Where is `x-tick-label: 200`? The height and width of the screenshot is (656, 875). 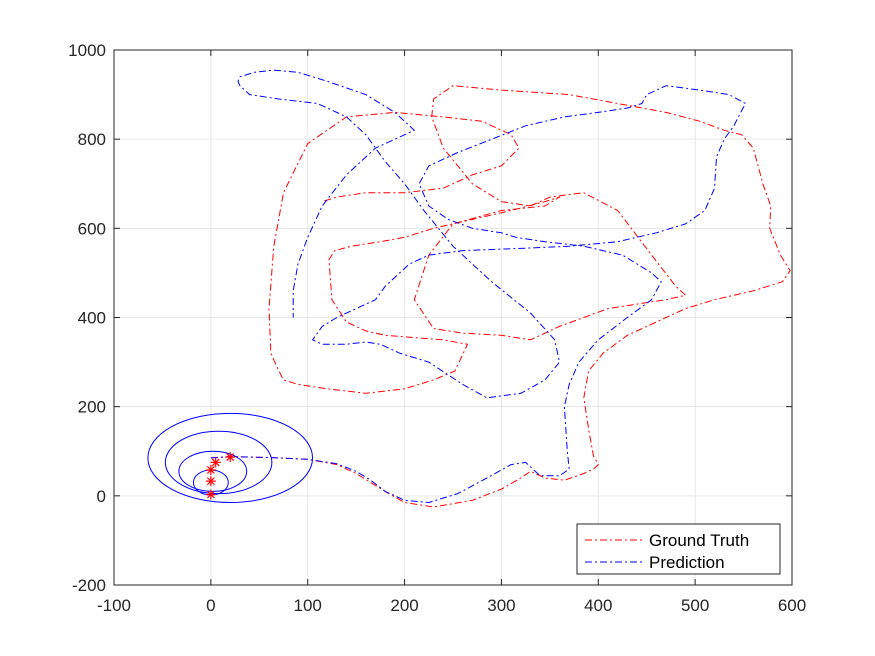
x-tick-label: 200 is located at coordinates (404, 605).